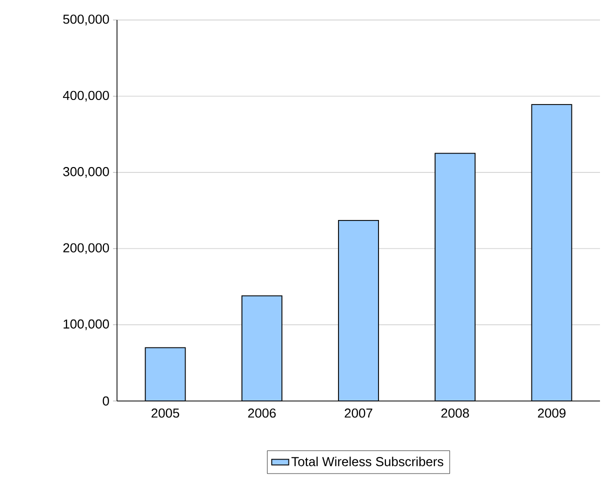  Describe the element at coordinates (86, 324) in the screenshot. I see `y-tick-label: 100,000` at that location.